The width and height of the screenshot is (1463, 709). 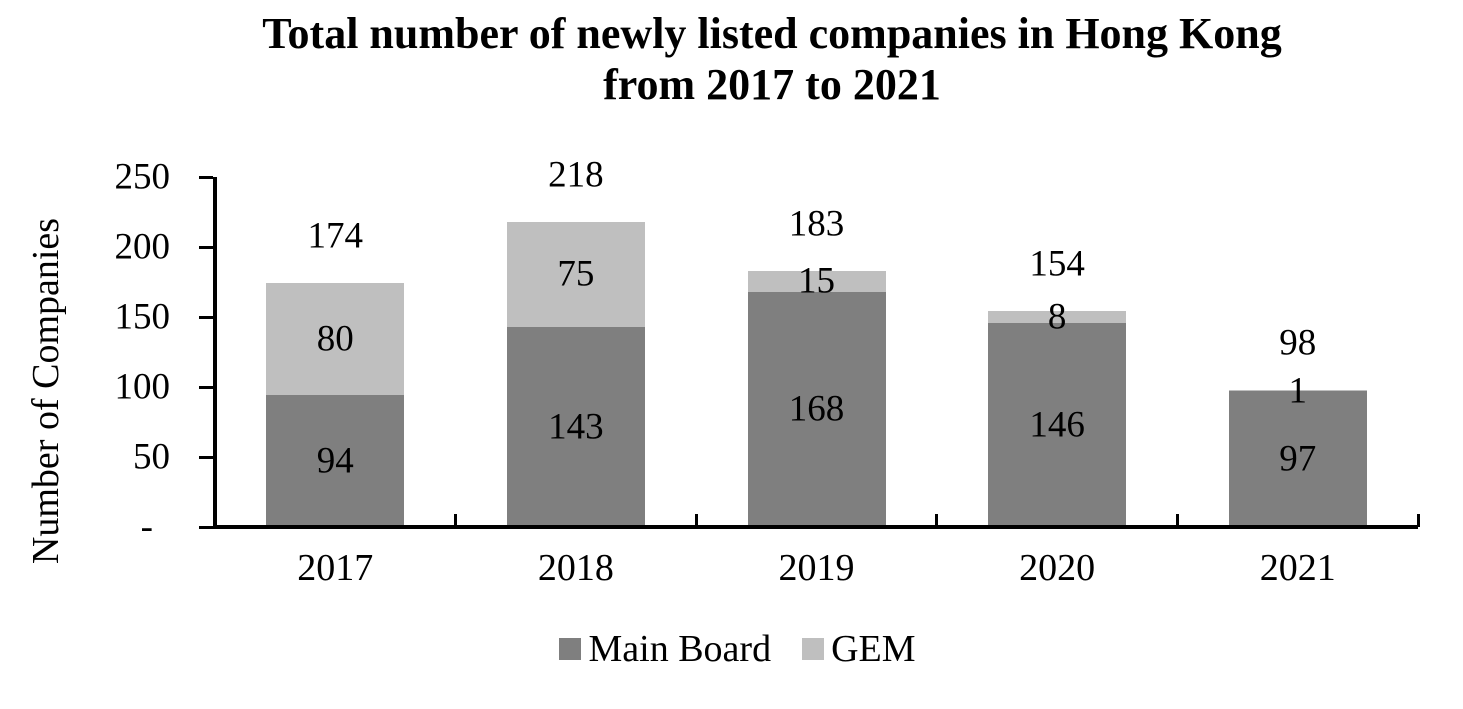 I want to click on segment-value-label: 80, so click(x=335, y=339).